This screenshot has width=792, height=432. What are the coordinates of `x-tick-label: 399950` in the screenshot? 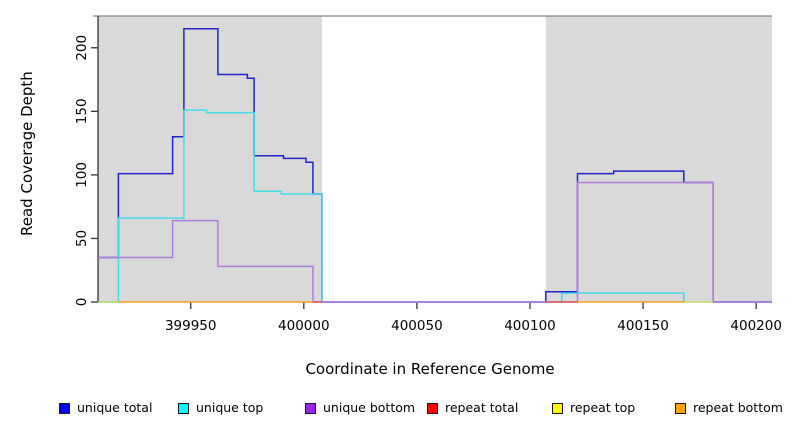 It's located at (191, 326).